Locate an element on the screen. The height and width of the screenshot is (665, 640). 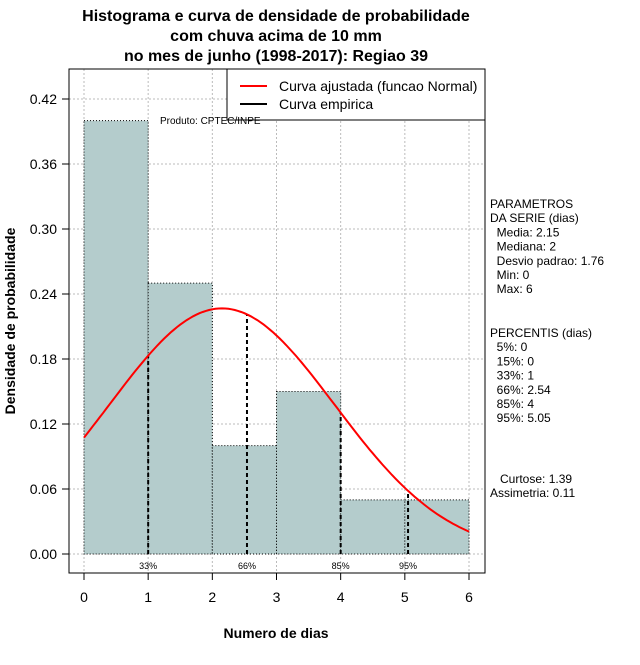
percentile-value: 5%: 0 is located at coordinates (509, 347).